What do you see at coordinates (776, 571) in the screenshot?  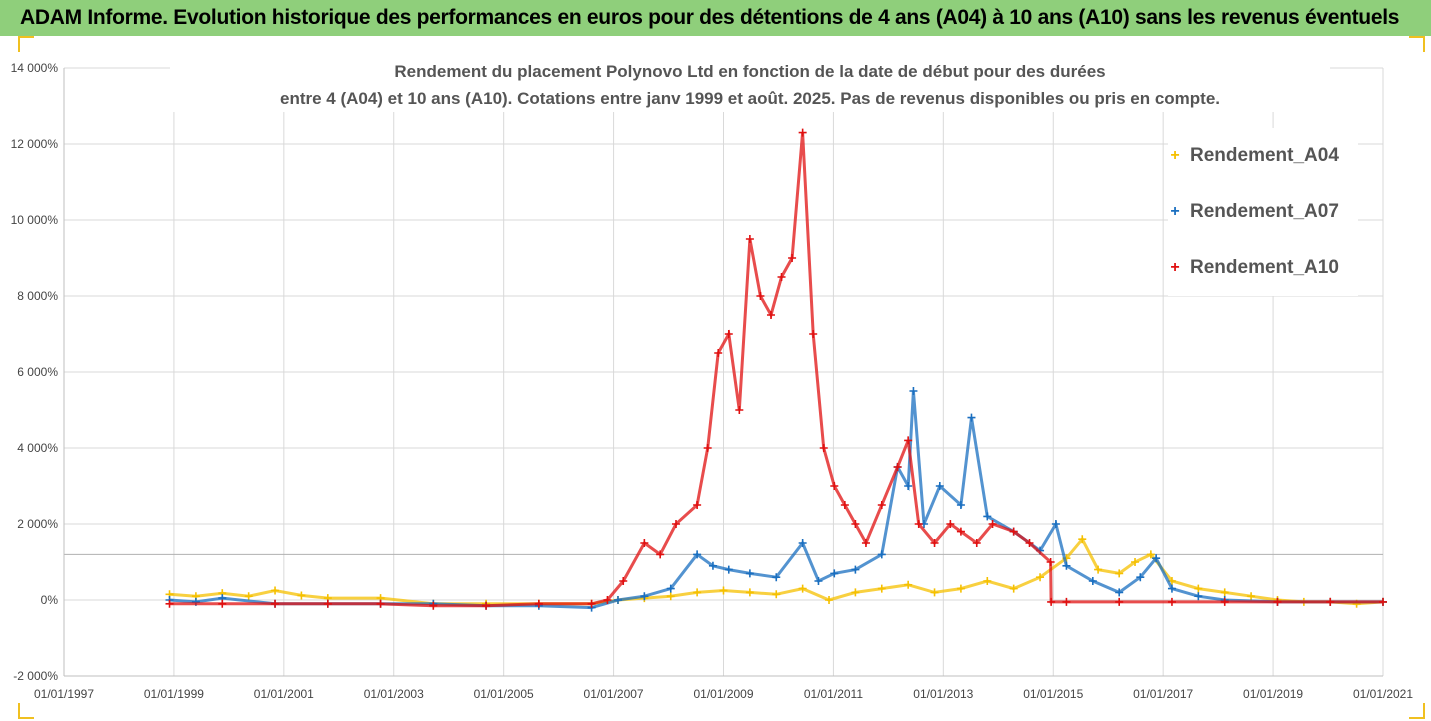 I see `series-trace` at bounding box center [776, 571].